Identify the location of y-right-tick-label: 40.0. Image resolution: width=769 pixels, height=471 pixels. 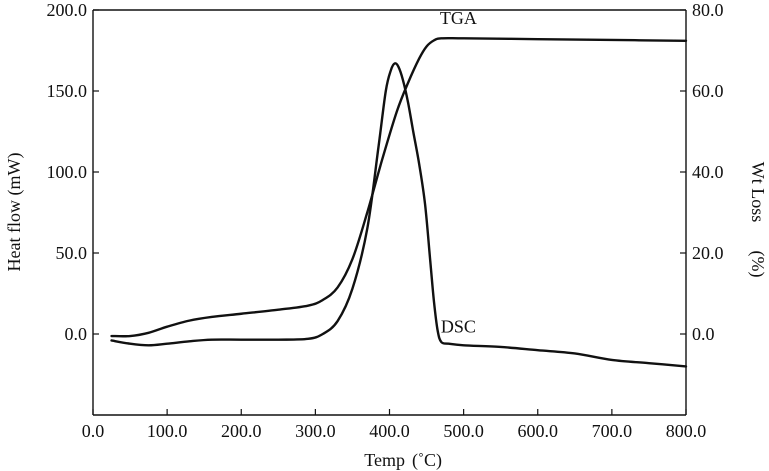
(708, 172).